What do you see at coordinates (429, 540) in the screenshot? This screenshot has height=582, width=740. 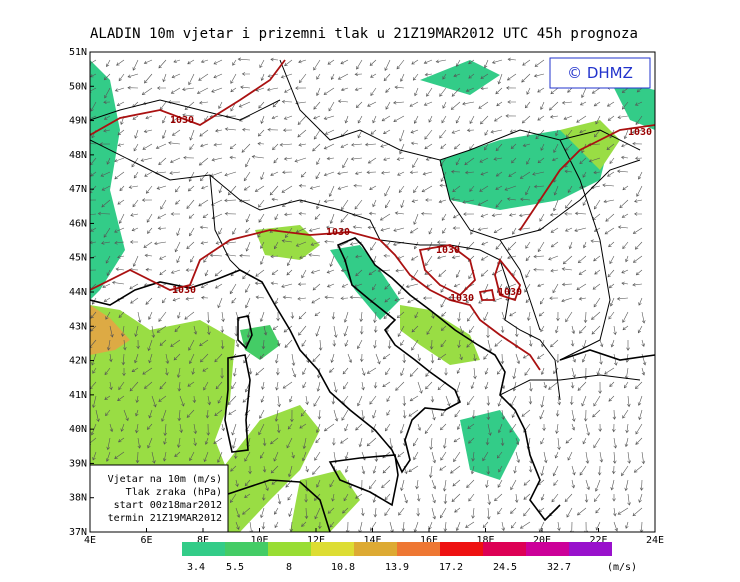 I see `lon-label: 16E` at bounding box center [429, 540].